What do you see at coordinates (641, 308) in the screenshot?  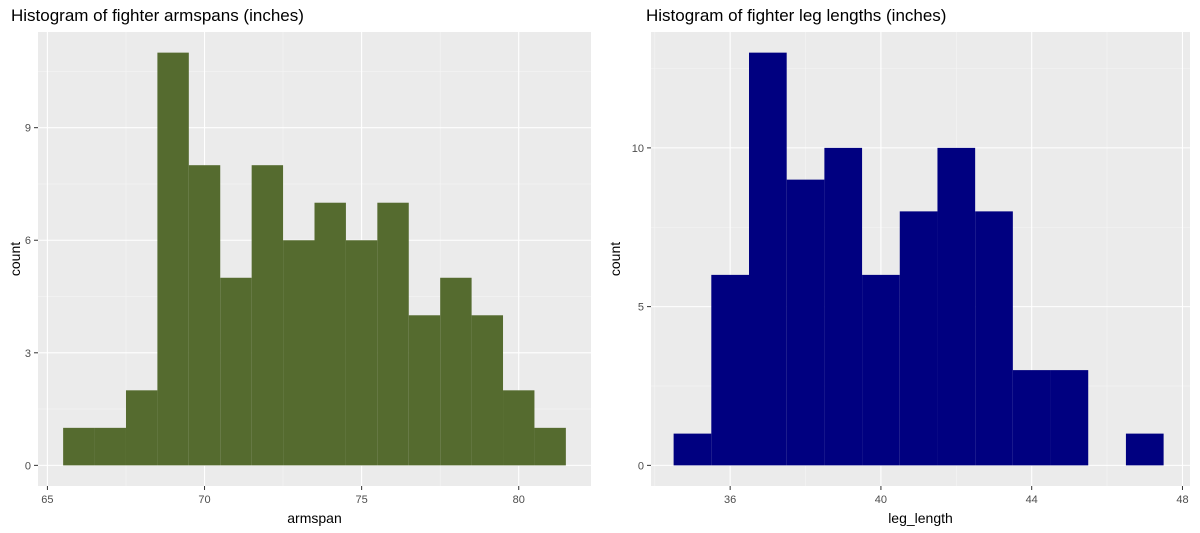 I see `y-tick-label: 5` at bounding box center [641, 308].